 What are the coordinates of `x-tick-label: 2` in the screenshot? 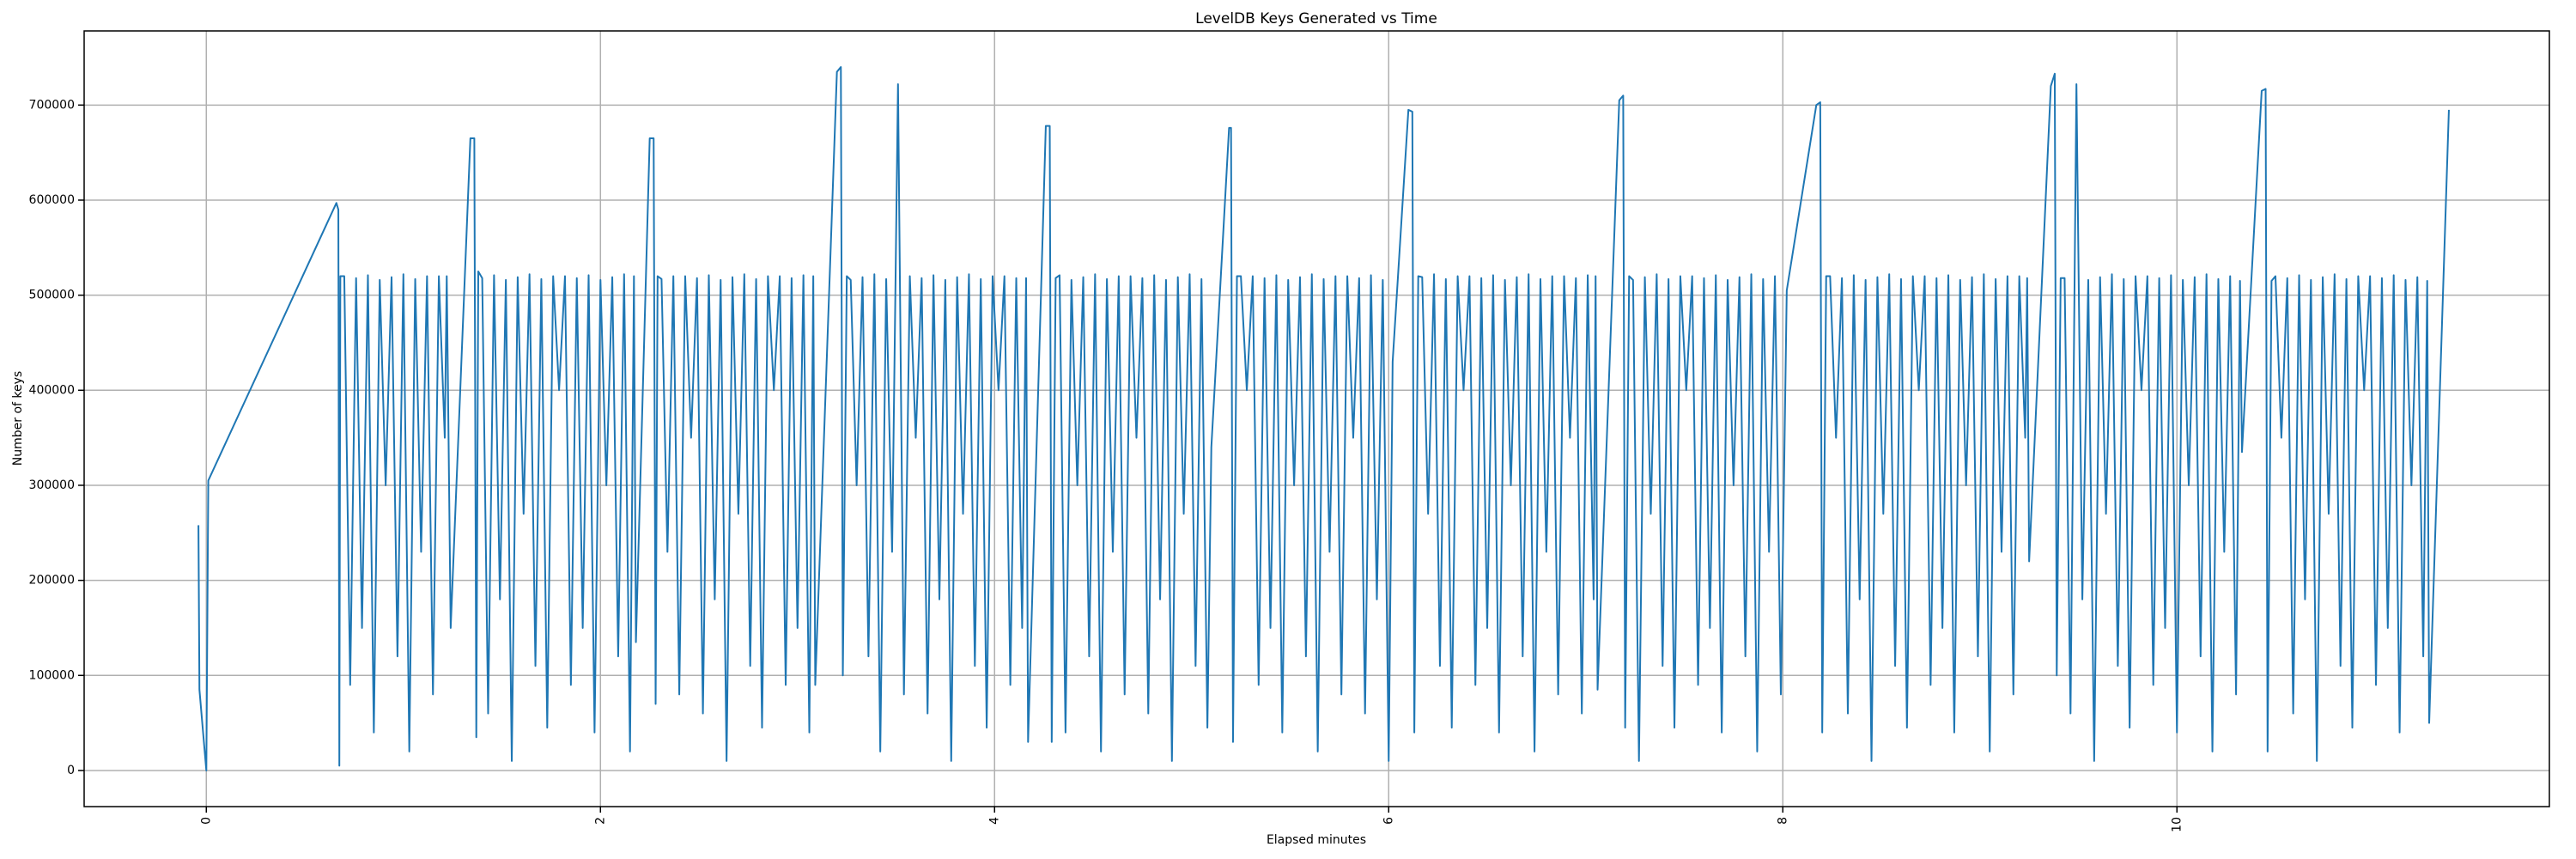 It's located at (600, 821).